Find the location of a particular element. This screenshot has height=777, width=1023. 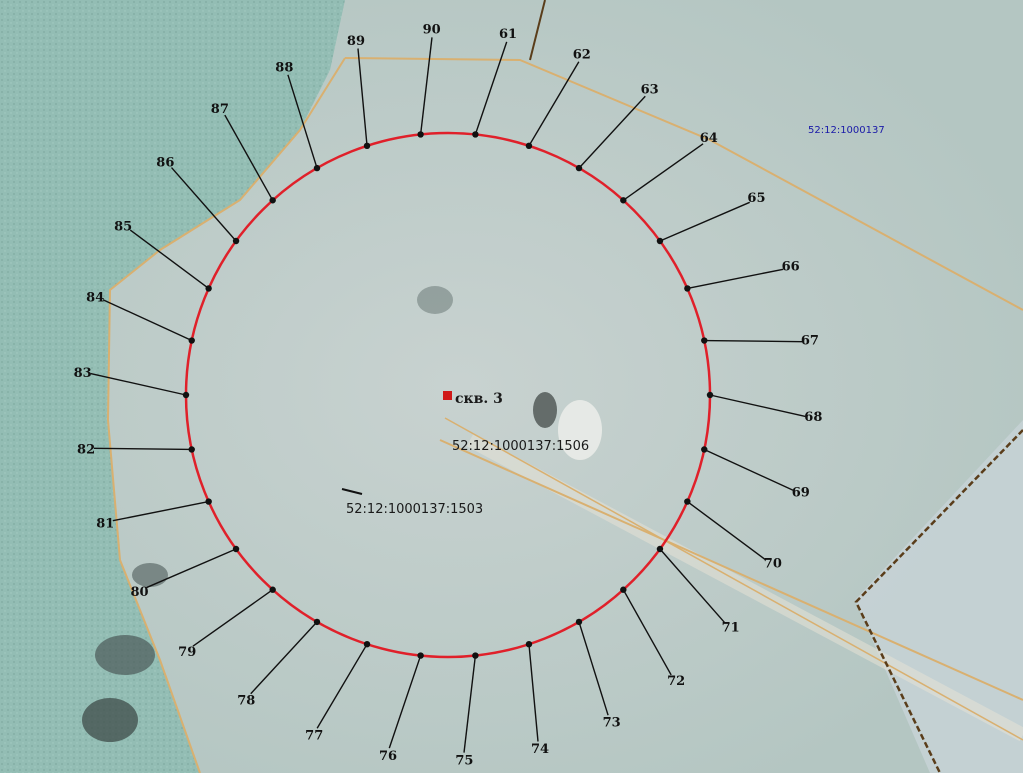

vertex-label: 79 is located at coordinates (187, 652).